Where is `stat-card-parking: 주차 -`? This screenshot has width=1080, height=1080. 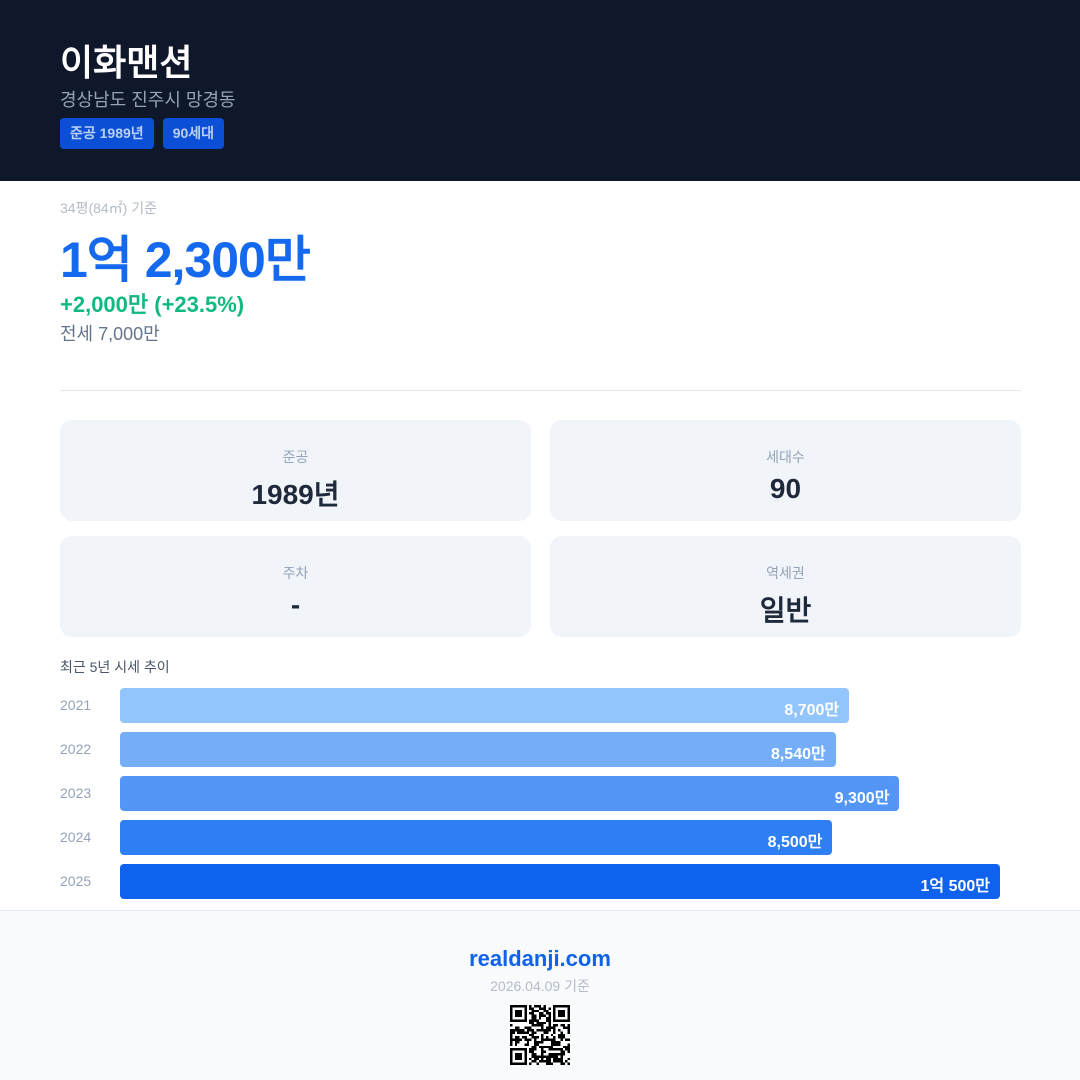 stat-card-parking: 주차 - is located at coordinates (295, 586).